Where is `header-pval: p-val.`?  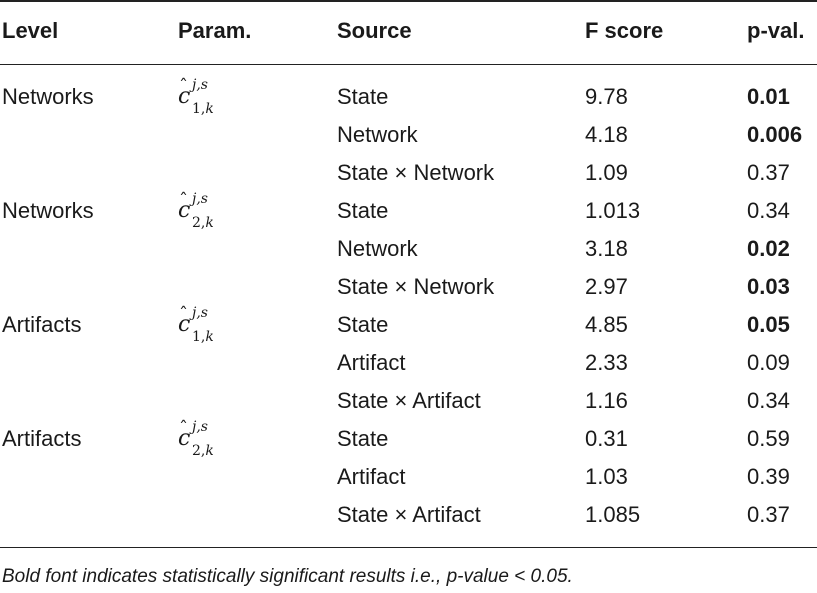 header-pval: p-val. is located at coordinates (776, 30).